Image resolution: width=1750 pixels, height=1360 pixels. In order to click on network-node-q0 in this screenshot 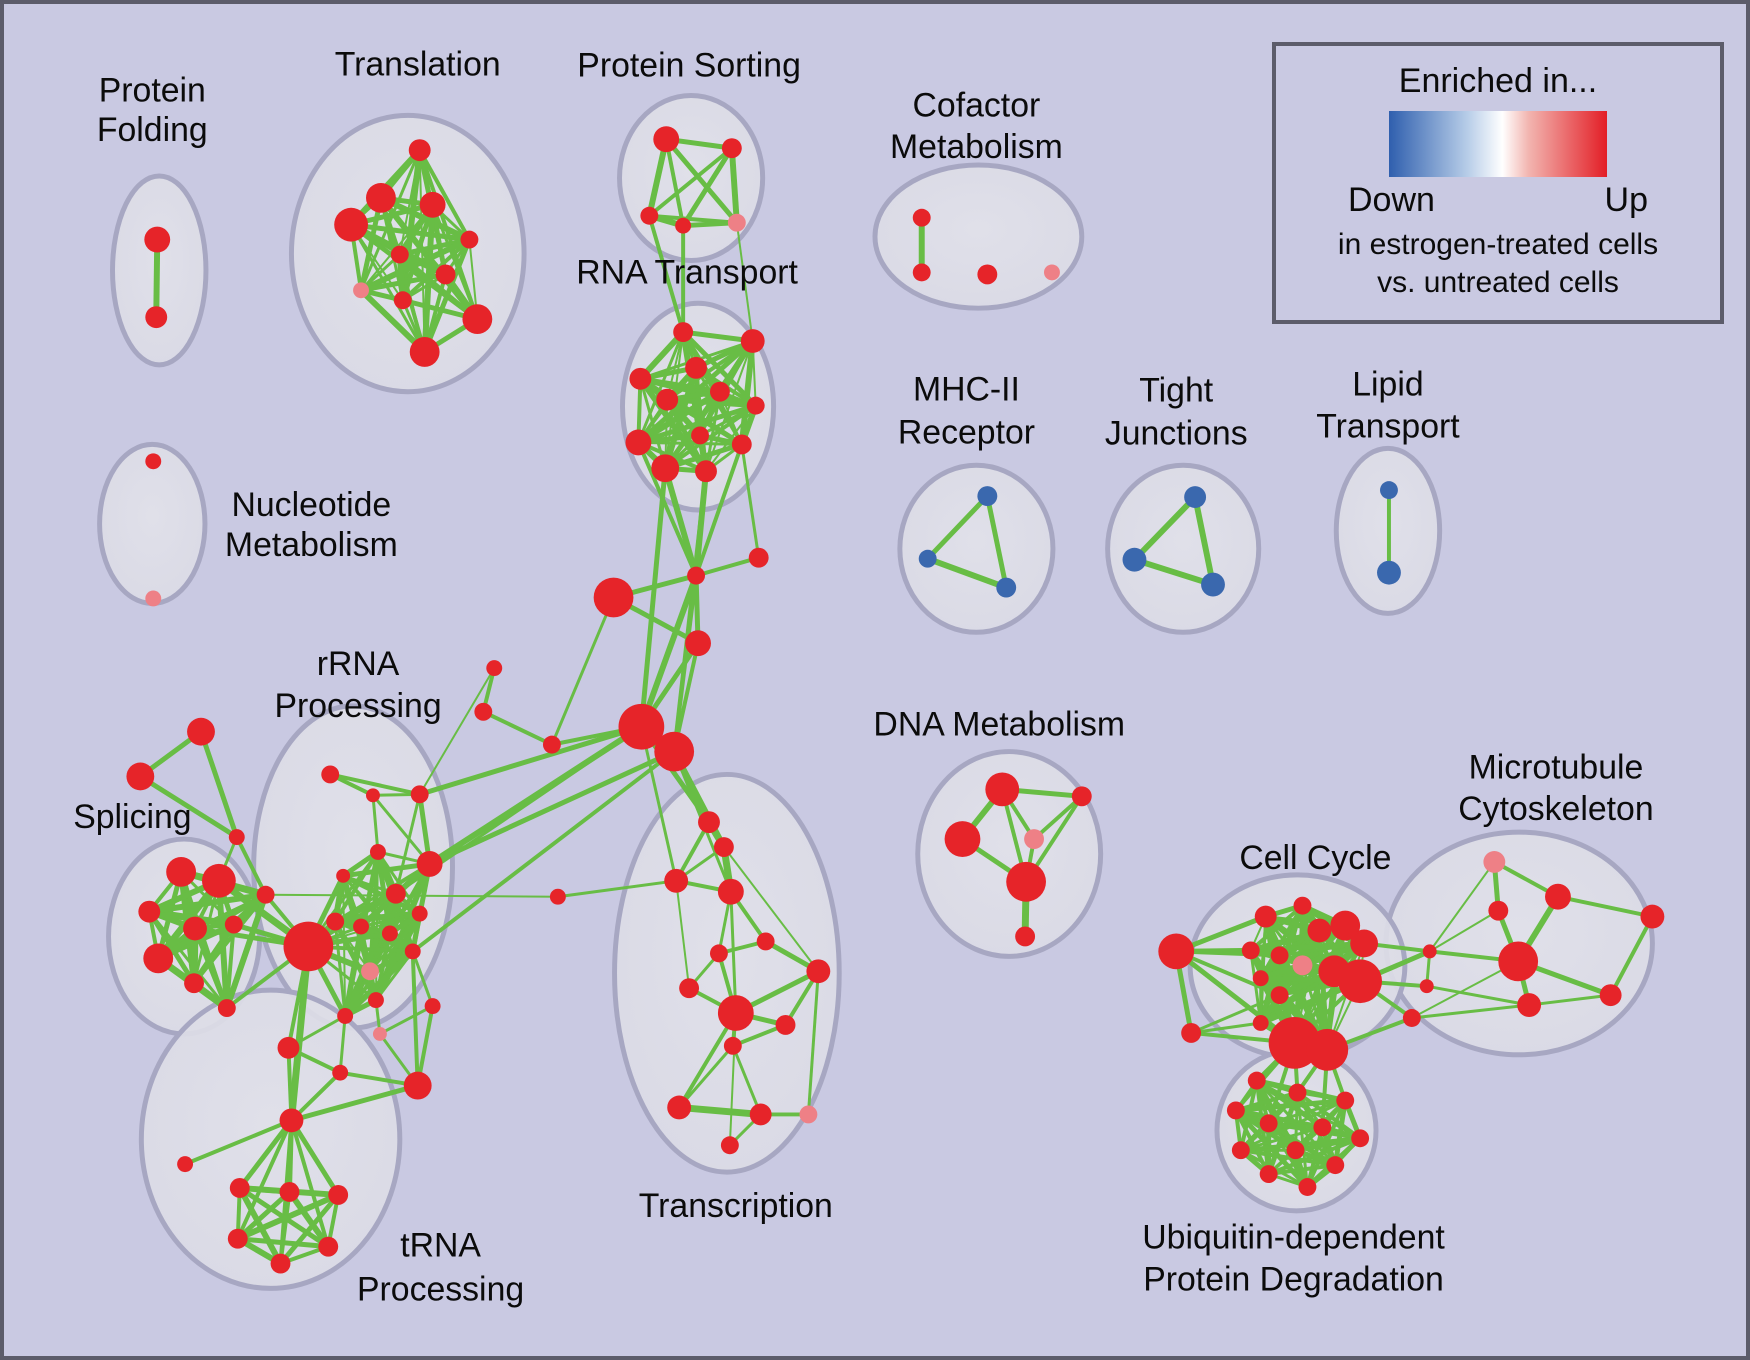, I will do `click(291, 1120)`.